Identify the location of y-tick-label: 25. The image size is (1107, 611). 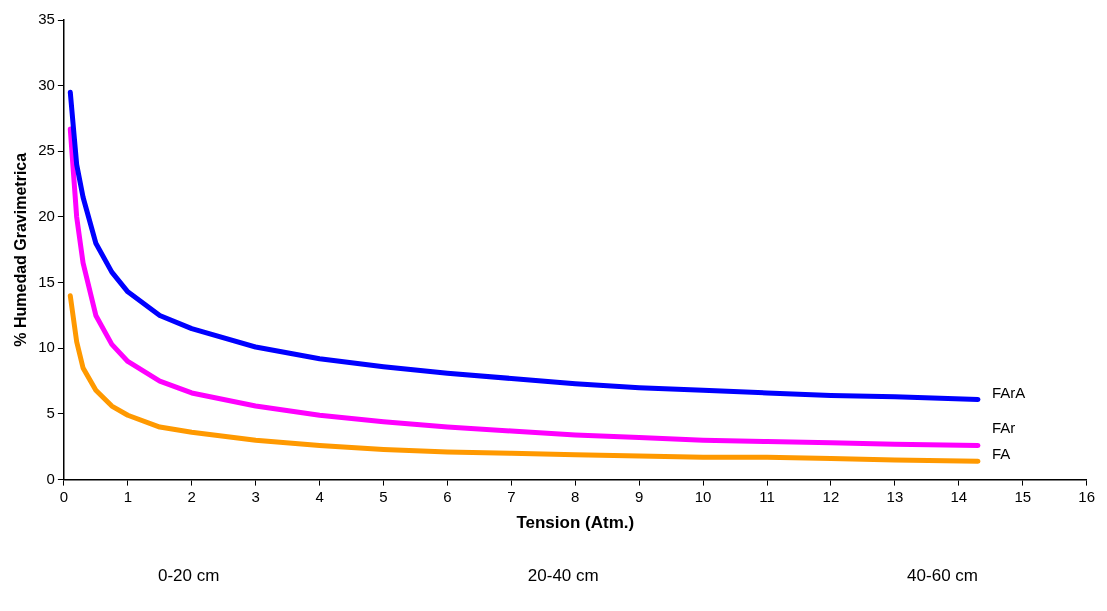
(46, 150).